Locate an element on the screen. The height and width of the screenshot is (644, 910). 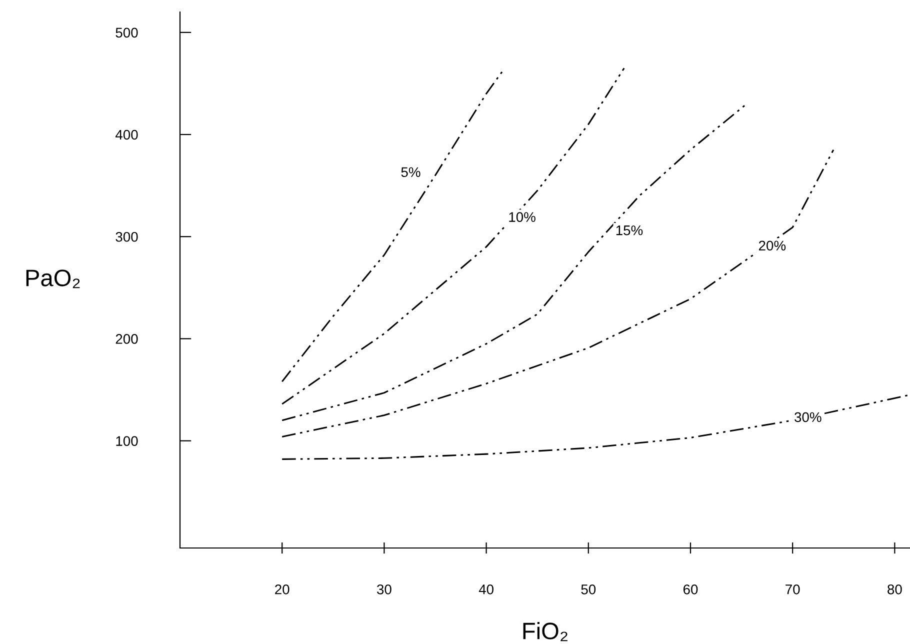
x-tick-label: 30 is located at coordinates (384, 589).